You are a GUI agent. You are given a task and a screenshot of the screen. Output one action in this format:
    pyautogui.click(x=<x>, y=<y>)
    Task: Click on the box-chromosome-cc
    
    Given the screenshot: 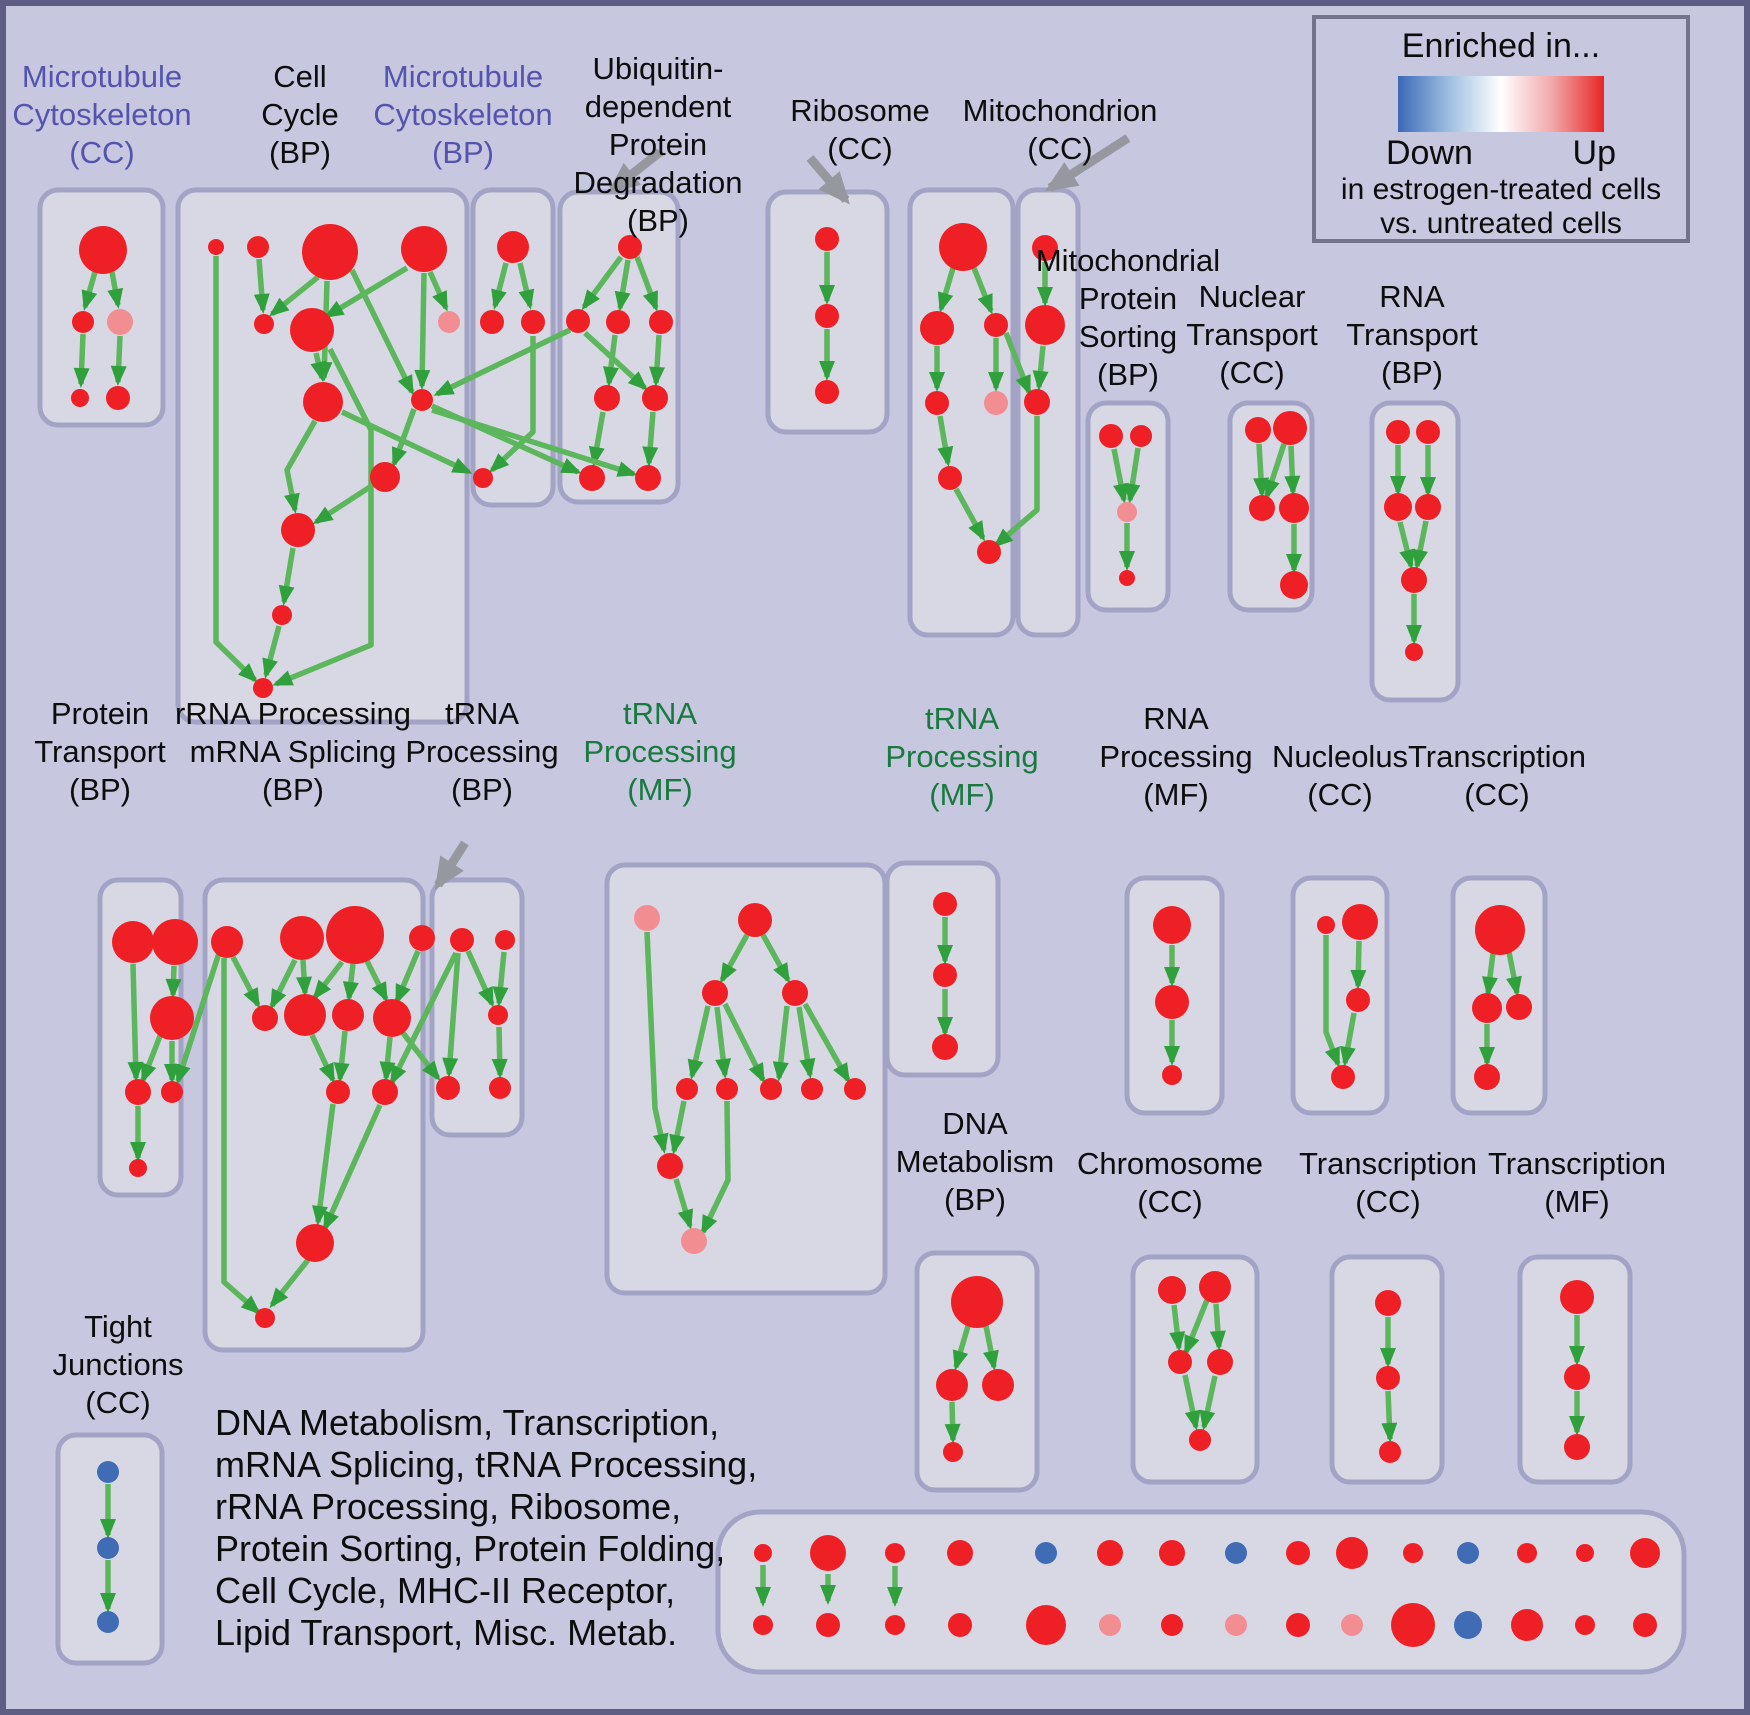 What is the action you would take?
    pyautogui.click(x=1195, y=1369)
    